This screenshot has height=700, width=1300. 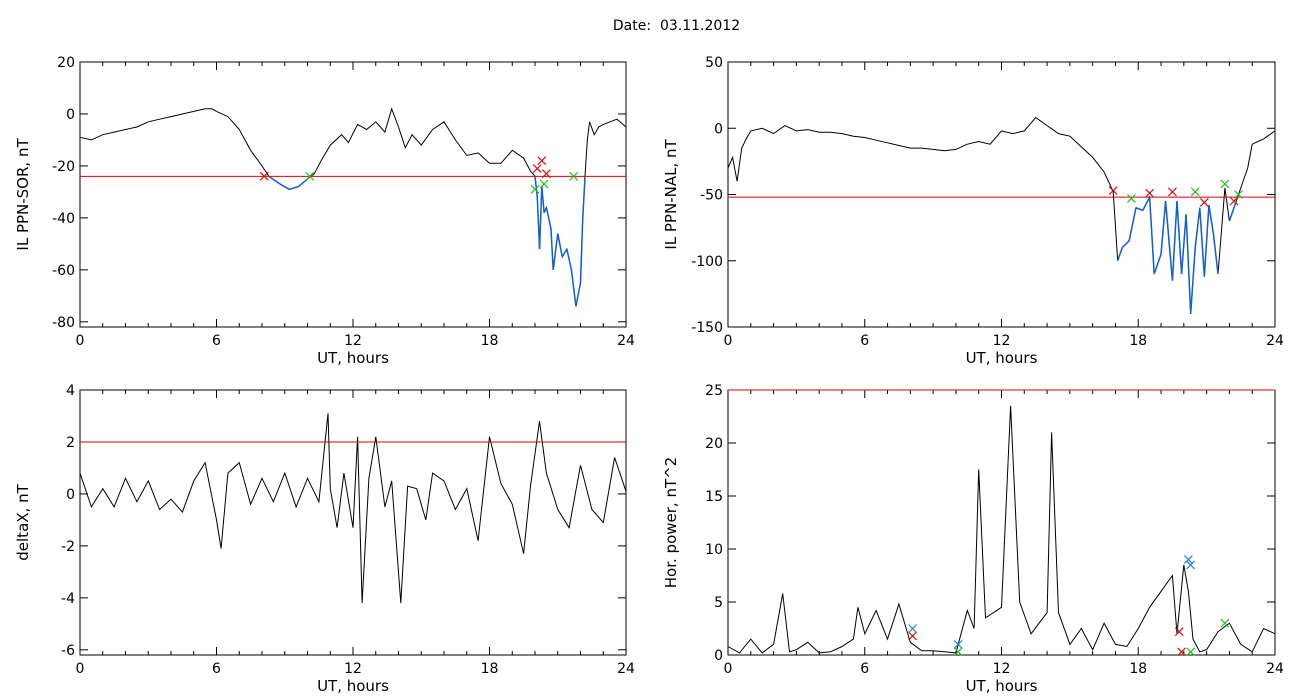 I want to click on y-tick-label: -40, so click(x=63, y=219).